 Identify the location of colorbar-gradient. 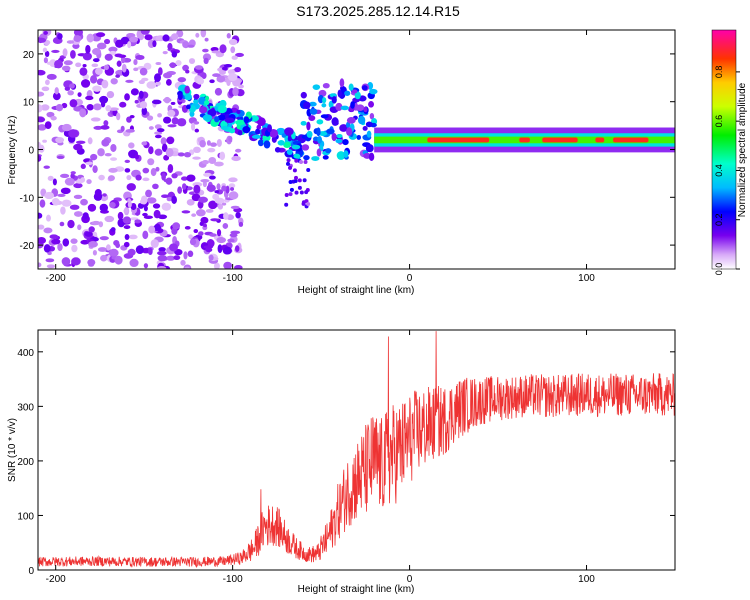
(724, 149).